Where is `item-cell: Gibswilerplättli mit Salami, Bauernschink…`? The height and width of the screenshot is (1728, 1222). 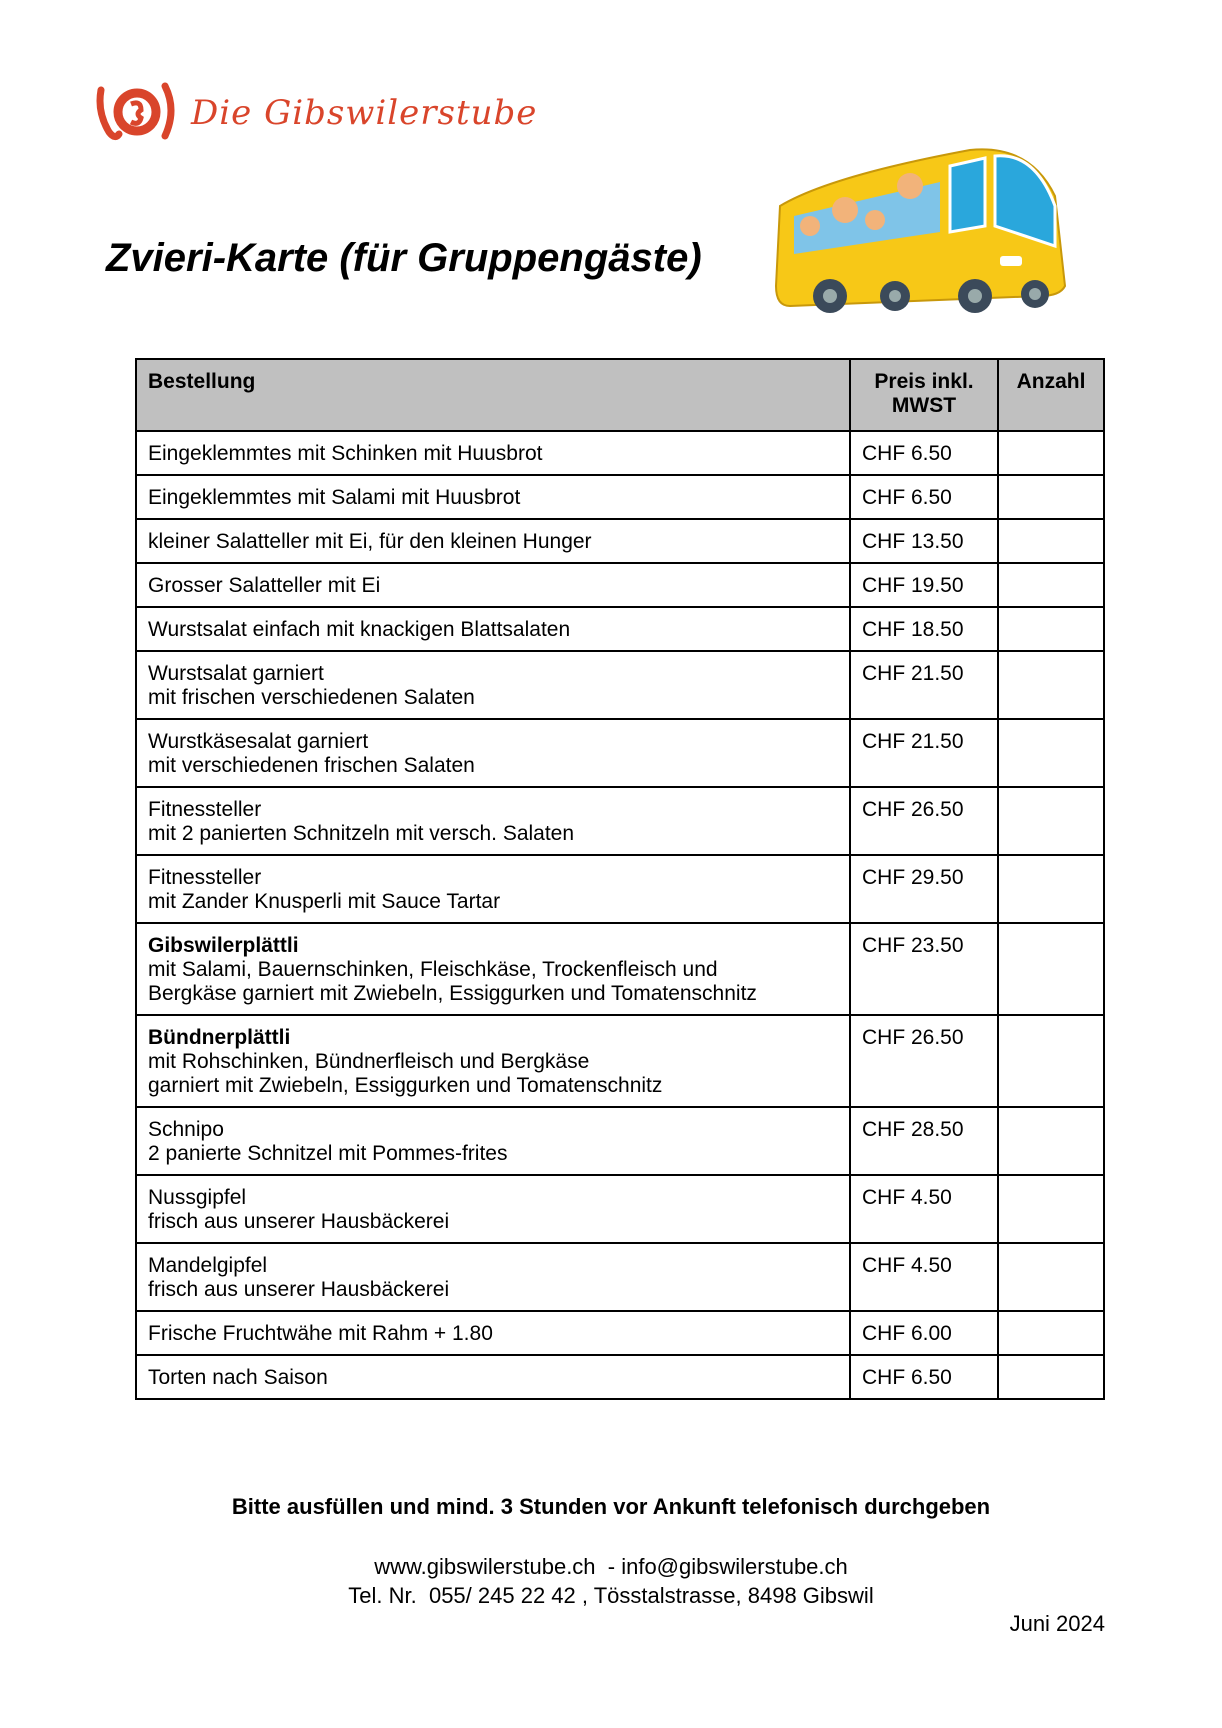 item-cell: Gibswilerplättli mit Salami, Bauernschink… is located at coordinates (493, 969).